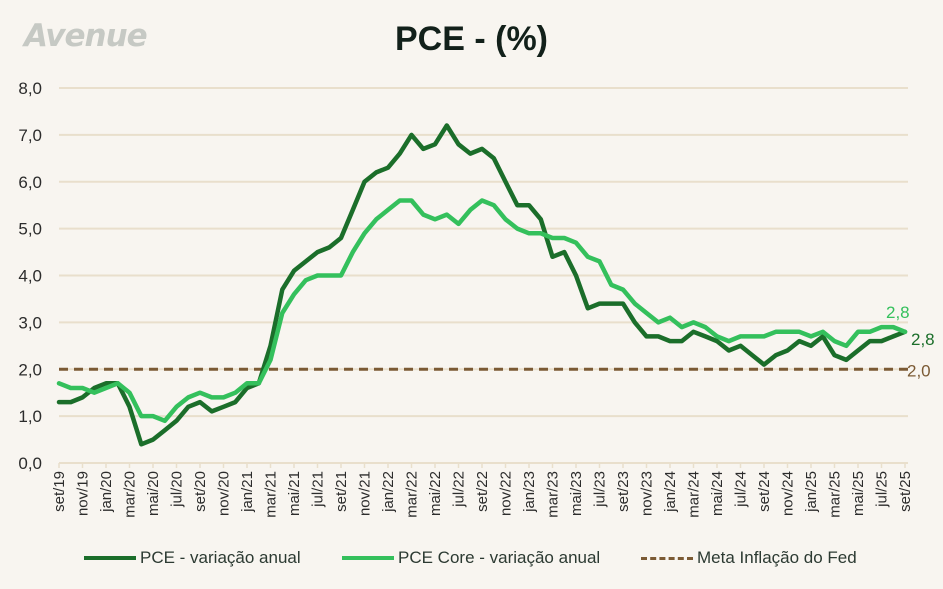 This screenshot has height=589, width=943. What do you see at coordinates (919, 370) in the screenshot?
I see `fed-target-end-label: 2,0` at bounding box center [919, 370].